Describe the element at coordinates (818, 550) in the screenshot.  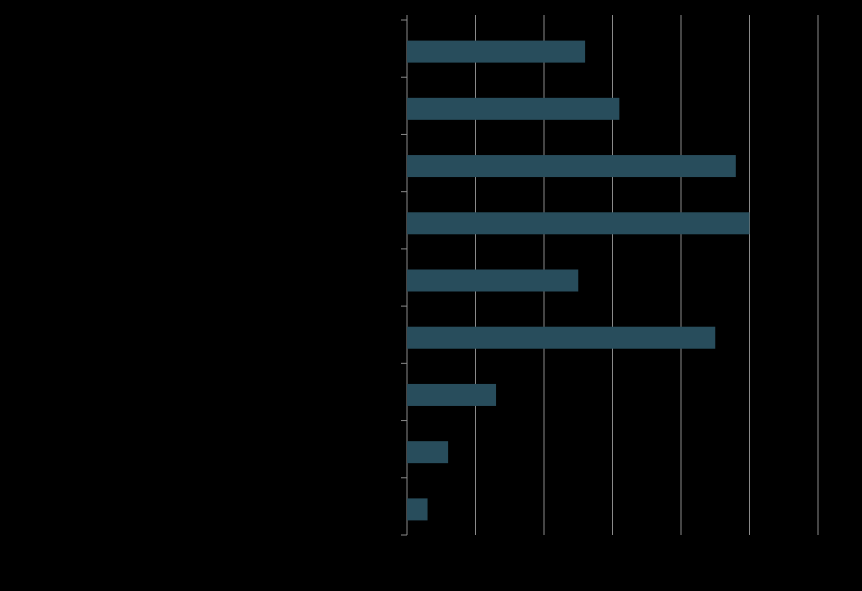
I see `x-tick-label: 6` at that location.